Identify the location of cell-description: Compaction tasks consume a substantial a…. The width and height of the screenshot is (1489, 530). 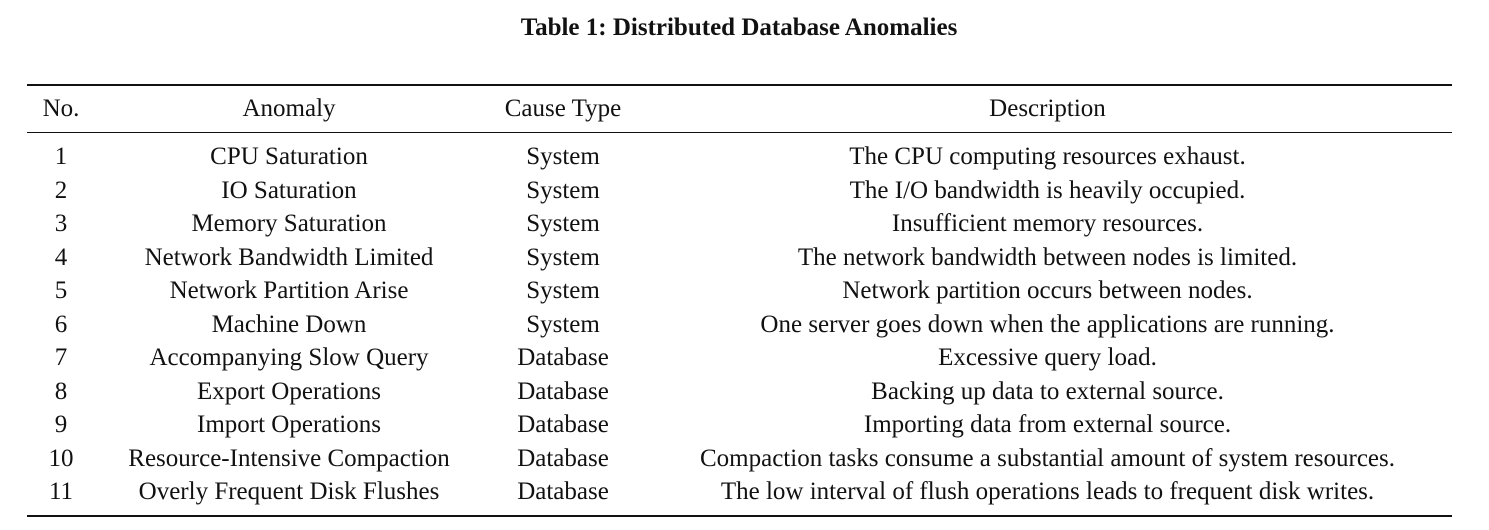
(1047, 458).